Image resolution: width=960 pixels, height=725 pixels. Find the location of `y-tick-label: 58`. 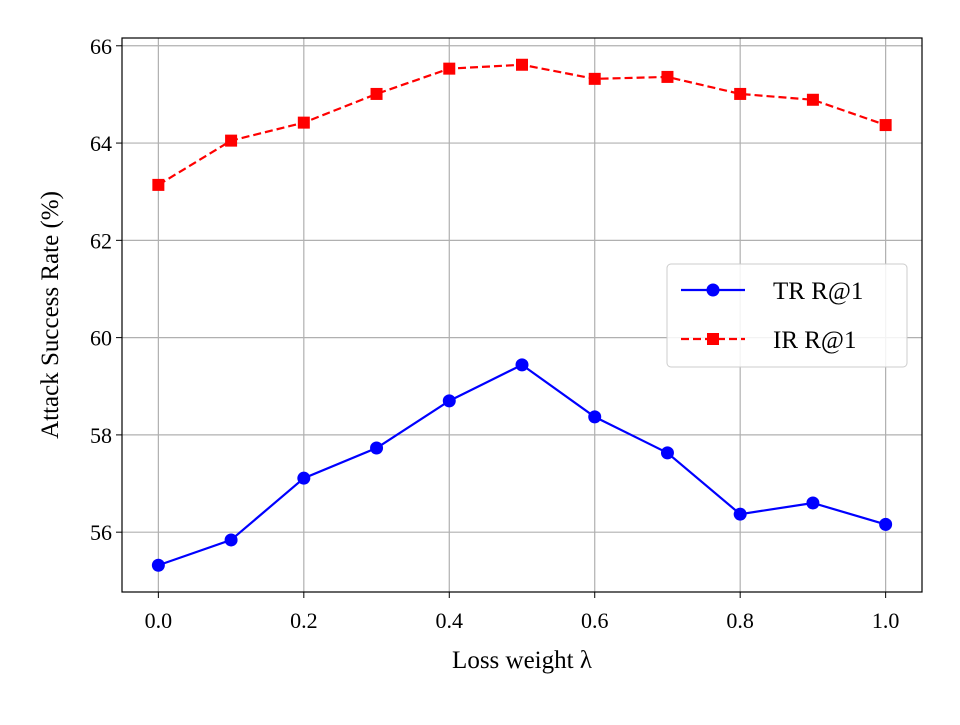

y-tick-label: 58 is located at coordinates (101, 435).